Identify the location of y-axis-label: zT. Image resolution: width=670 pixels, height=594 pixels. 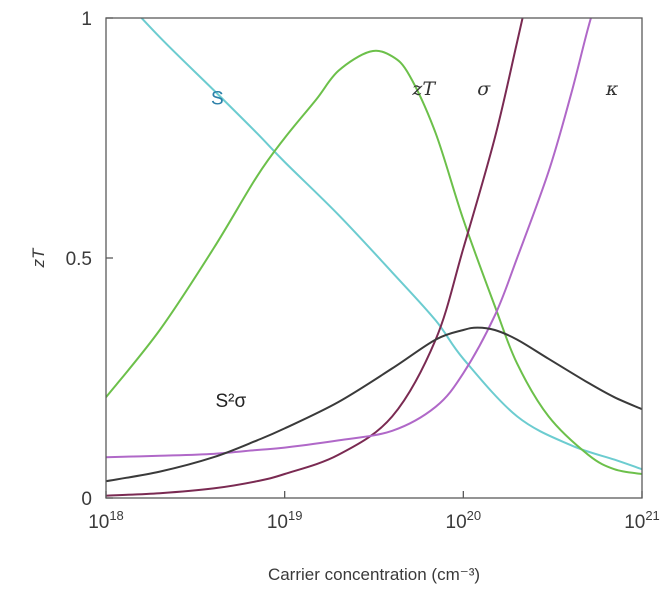
(38, 258).